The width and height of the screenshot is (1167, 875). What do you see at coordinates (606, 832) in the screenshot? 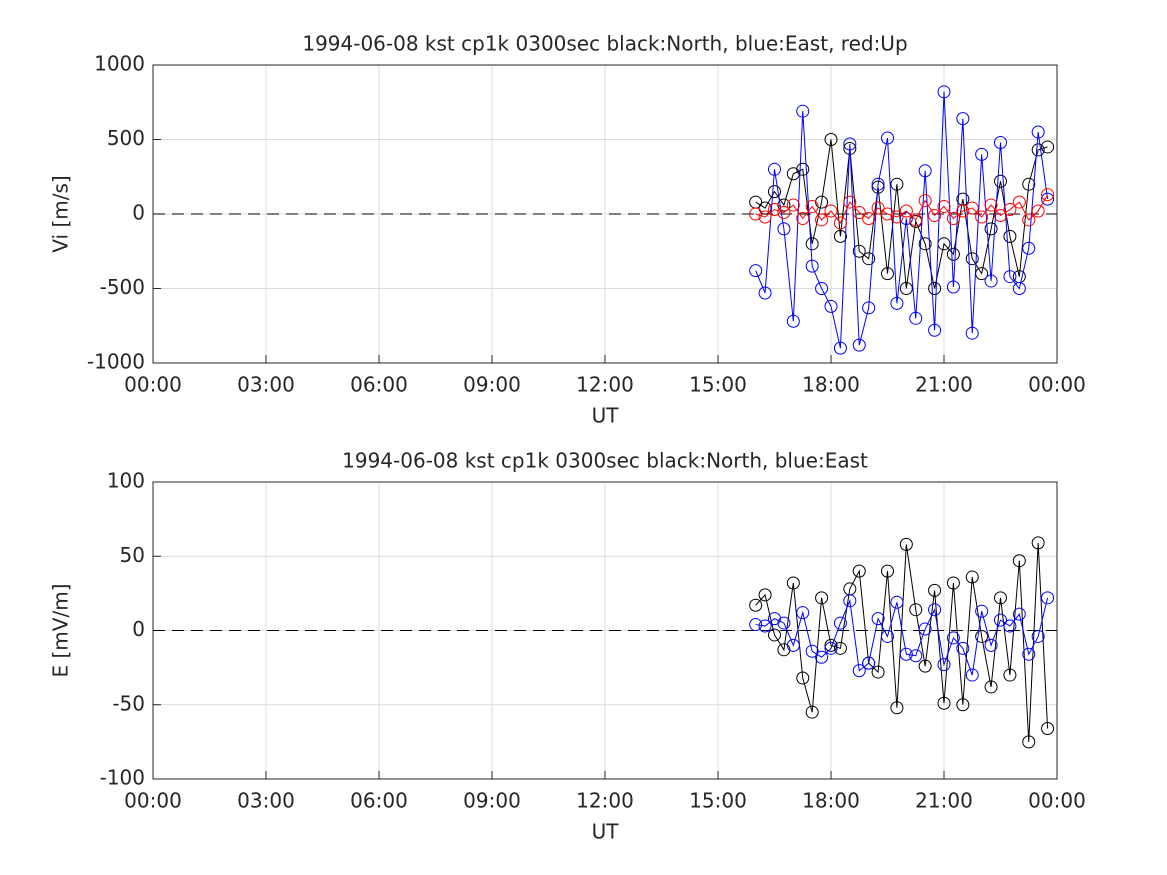
I see `x-axis-label: UT` at bounding box center [606, 832].